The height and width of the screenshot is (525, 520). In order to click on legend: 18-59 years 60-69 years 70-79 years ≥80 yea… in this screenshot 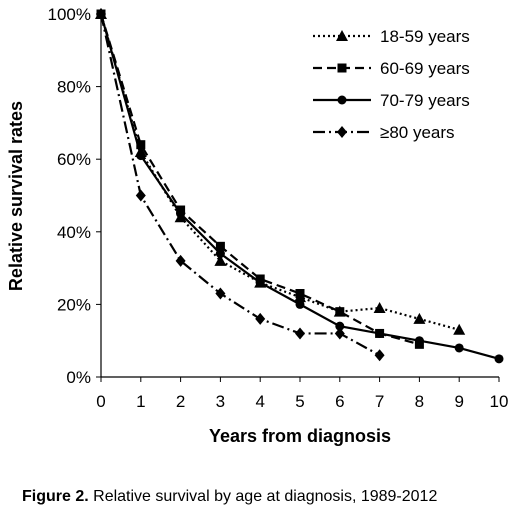, I will do `click(391, 84)`.